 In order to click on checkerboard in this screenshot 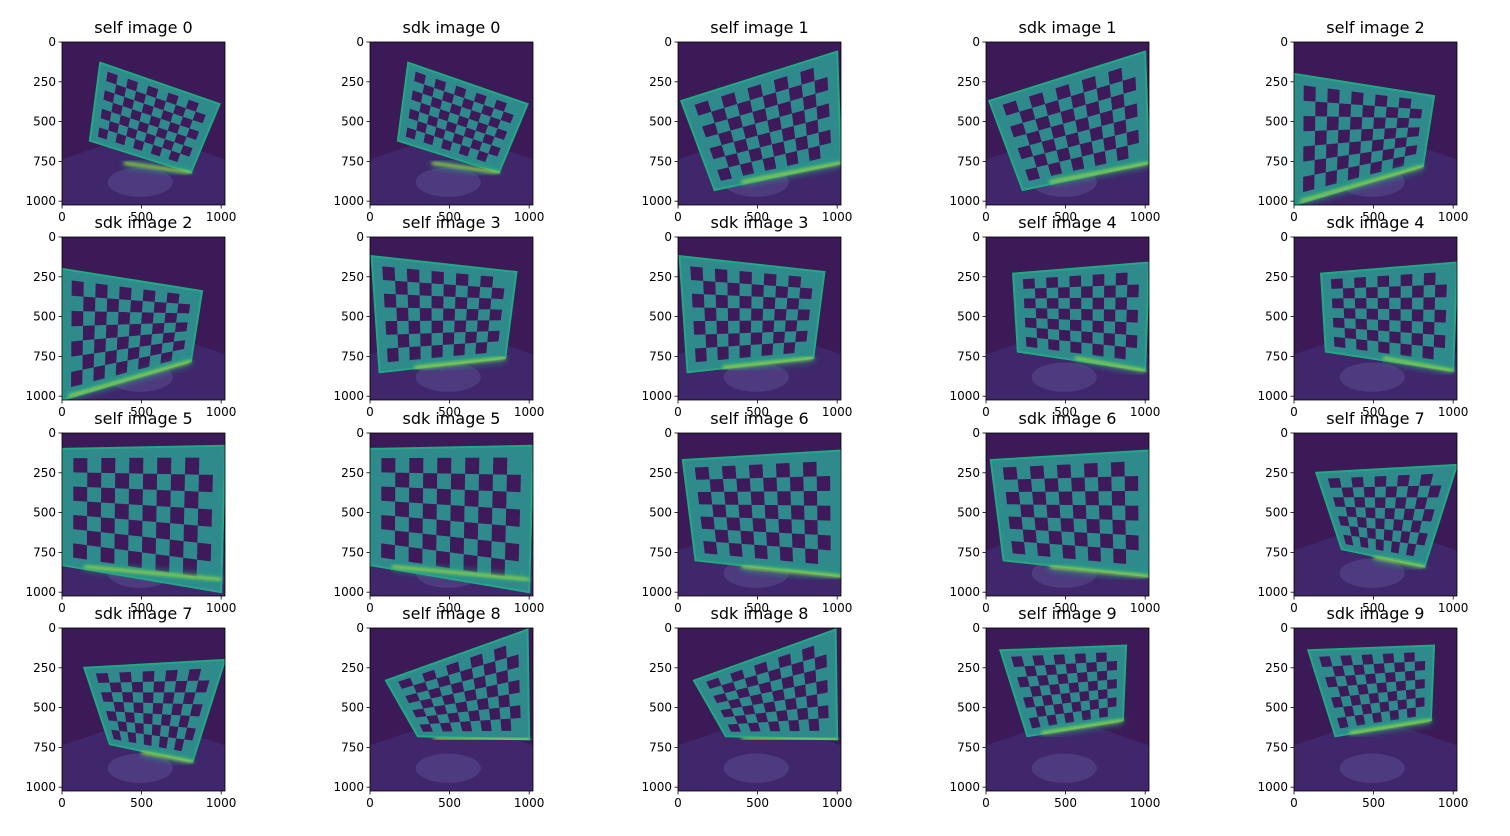, I will do `click(1080, 316)`.